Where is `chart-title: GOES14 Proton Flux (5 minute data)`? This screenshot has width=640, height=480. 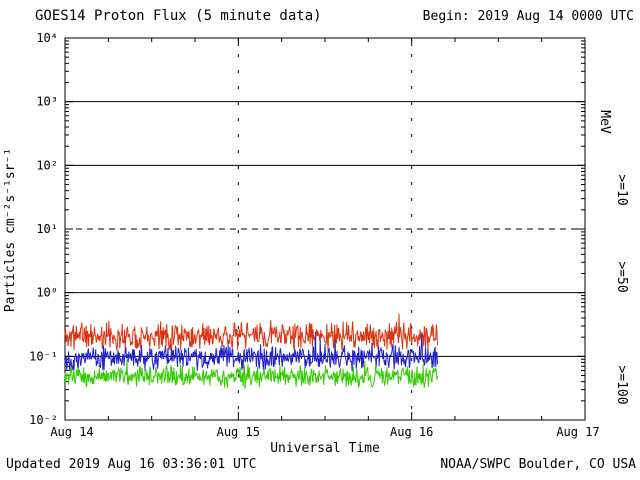 chart-title: GOES14 Proton Flux (5 minute data) is located at coordinates (178, 16).